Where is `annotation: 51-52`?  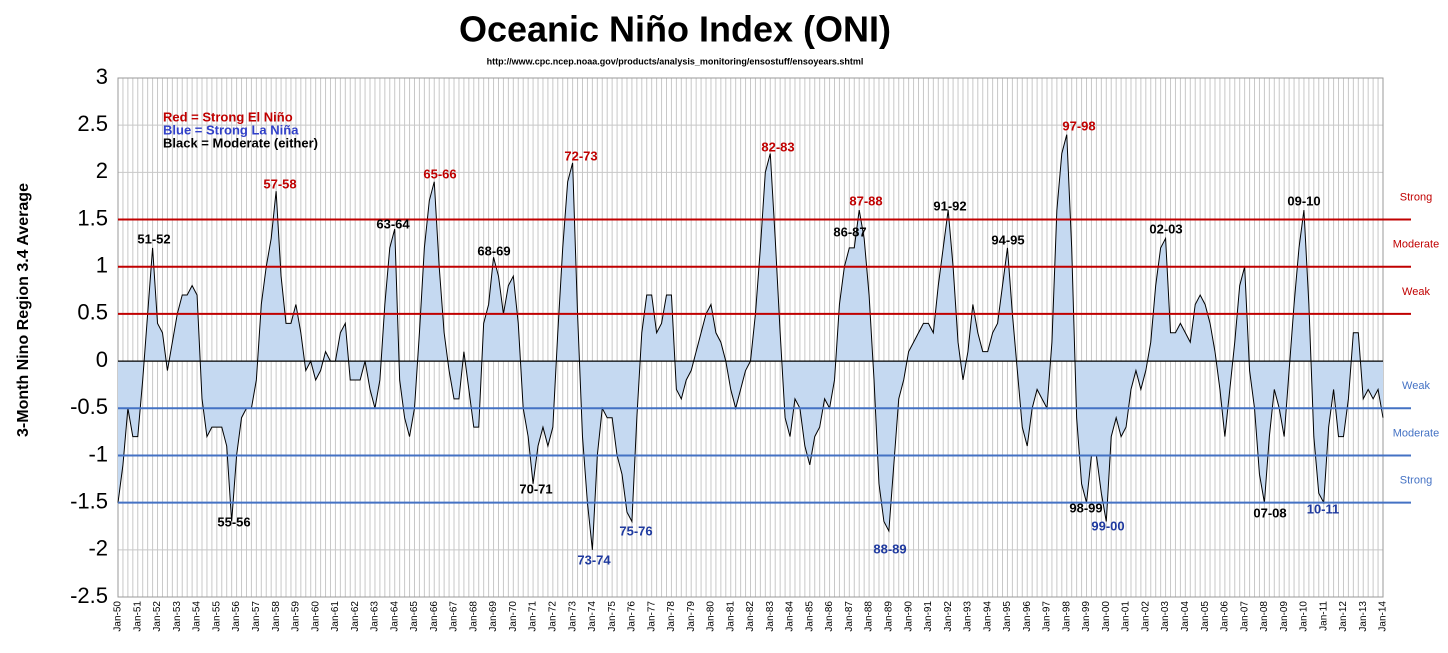
annotation: 51-52 is located at coordinates (153, 238).